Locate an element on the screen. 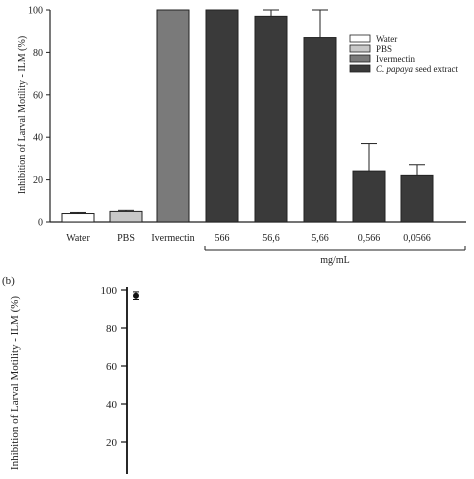 This screenshot has height=479, width=474. x-tick-label: Water is located at coordinates (78, 238).